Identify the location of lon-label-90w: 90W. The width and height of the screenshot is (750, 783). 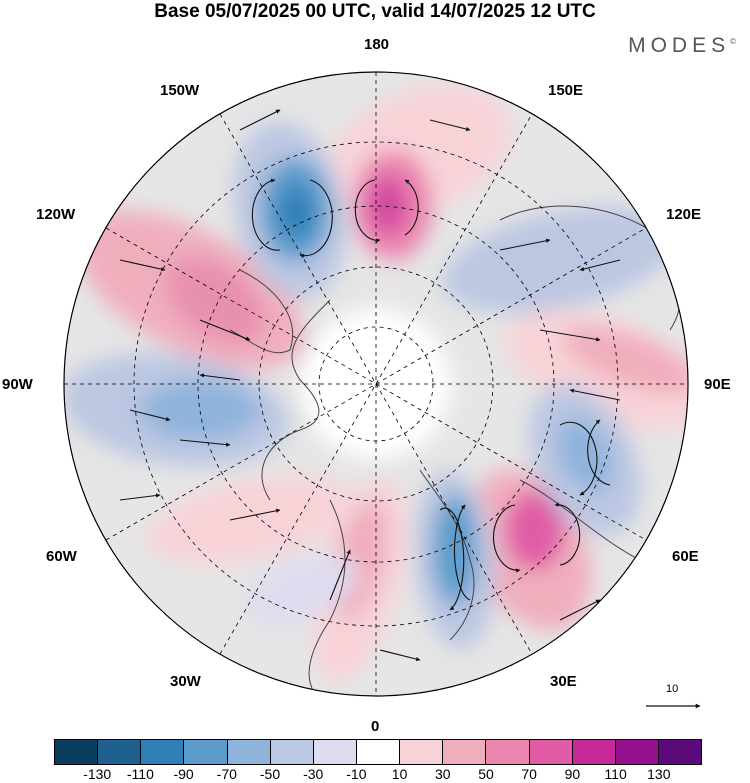
(17, 384).